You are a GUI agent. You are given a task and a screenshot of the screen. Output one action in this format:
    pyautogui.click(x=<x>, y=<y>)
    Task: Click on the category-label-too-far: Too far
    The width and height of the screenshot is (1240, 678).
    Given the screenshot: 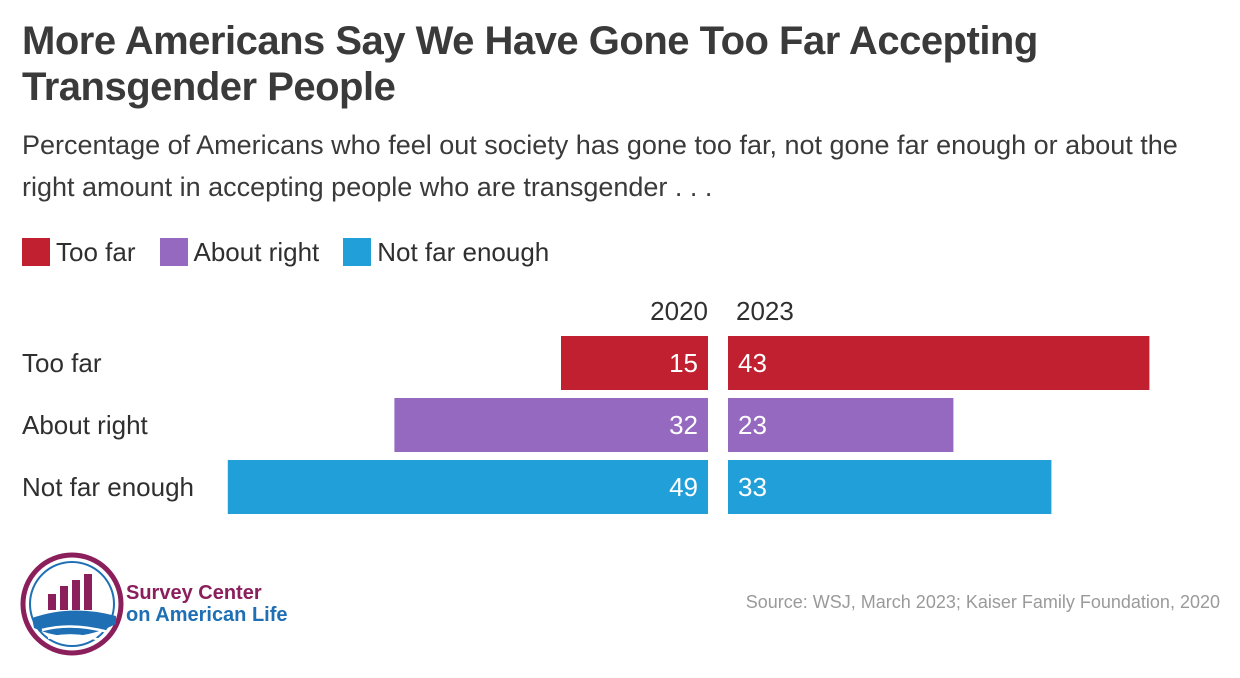 What is the action you would take?
    pyautogui.click(x=62, y=363)
    